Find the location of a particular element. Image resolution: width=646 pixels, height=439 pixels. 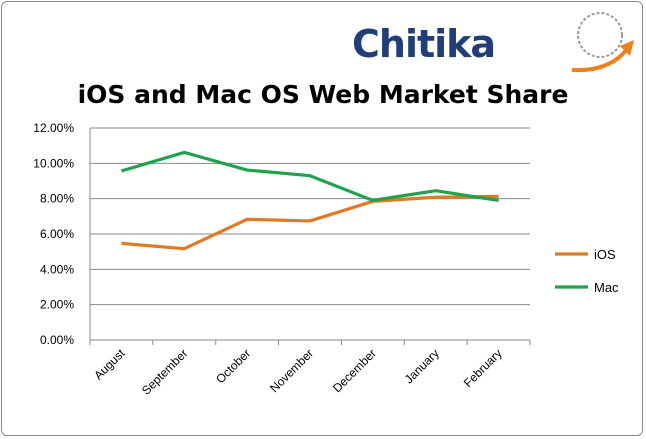

logo-text: Chitika is located at coordinates (424, 44).